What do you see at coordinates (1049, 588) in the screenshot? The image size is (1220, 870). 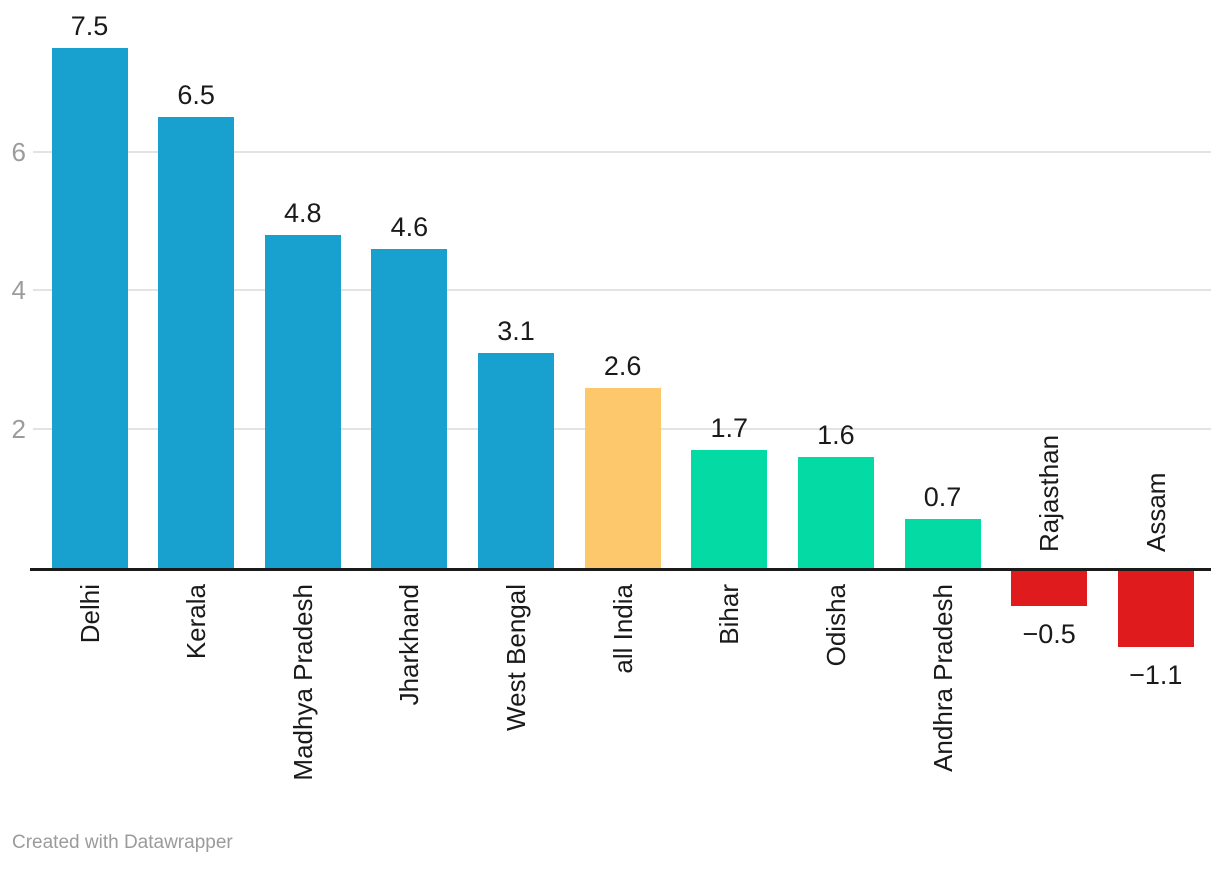 I see `bar-rajasthan` at bounding box center [1049, 588].